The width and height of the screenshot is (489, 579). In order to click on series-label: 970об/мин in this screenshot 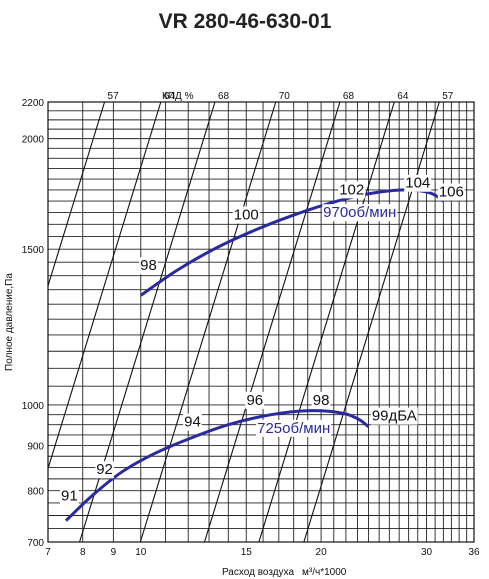, I will do `click(359, 212)`.